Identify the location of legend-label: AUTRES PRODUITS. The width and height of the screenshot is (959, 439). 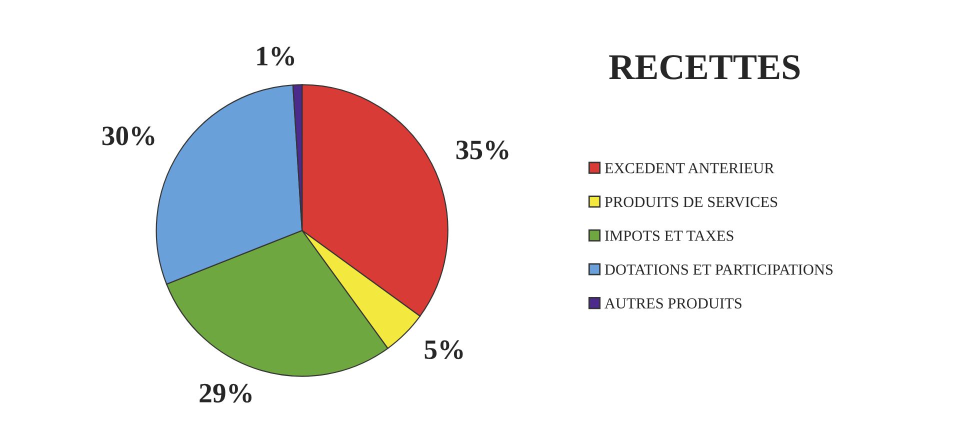
(673, 303).